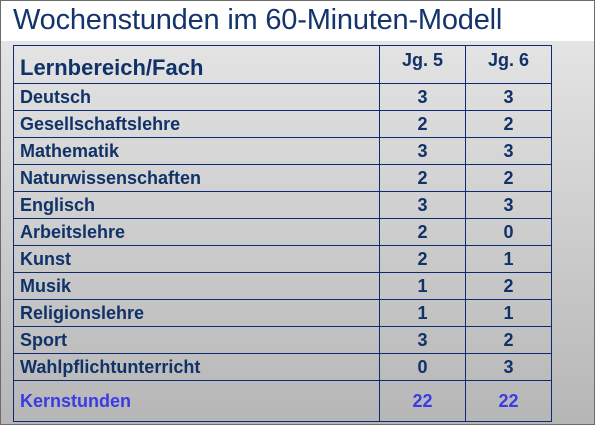 The height and width of the screenshot is (425, 595). I want to click on column-header-fach: Lernbereich/Fach, so click(196, 64).